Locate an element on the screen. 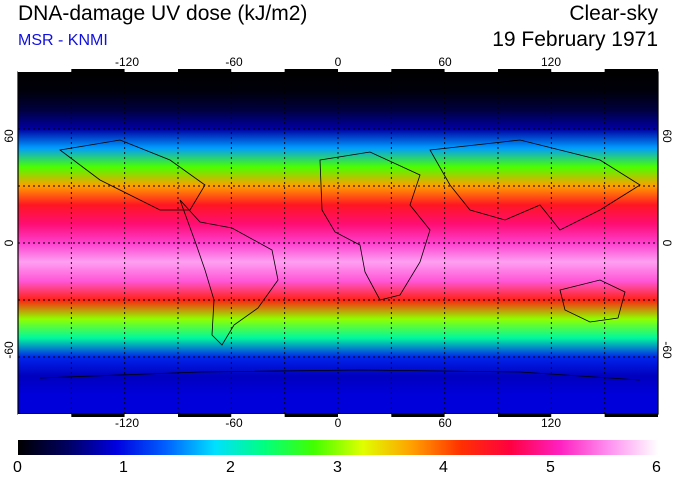 This screenshot has width=678, height=480. lat-tick-right-3: -60 is located at coordinates (667, 350).